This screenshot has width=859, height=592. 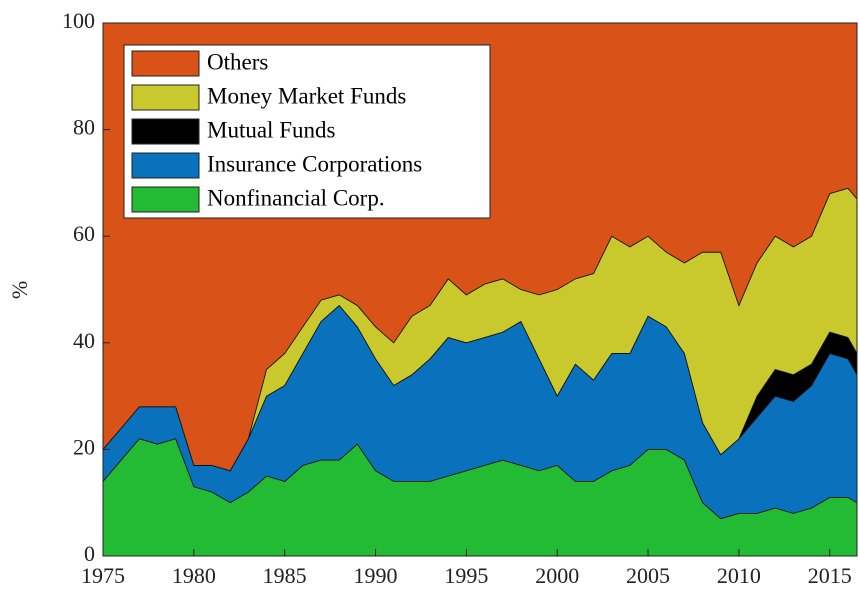 What do you see at coordinates (194, 575) in the screenshot?
I see `x-tick-label: 1980` at bounding box center [194, 575].